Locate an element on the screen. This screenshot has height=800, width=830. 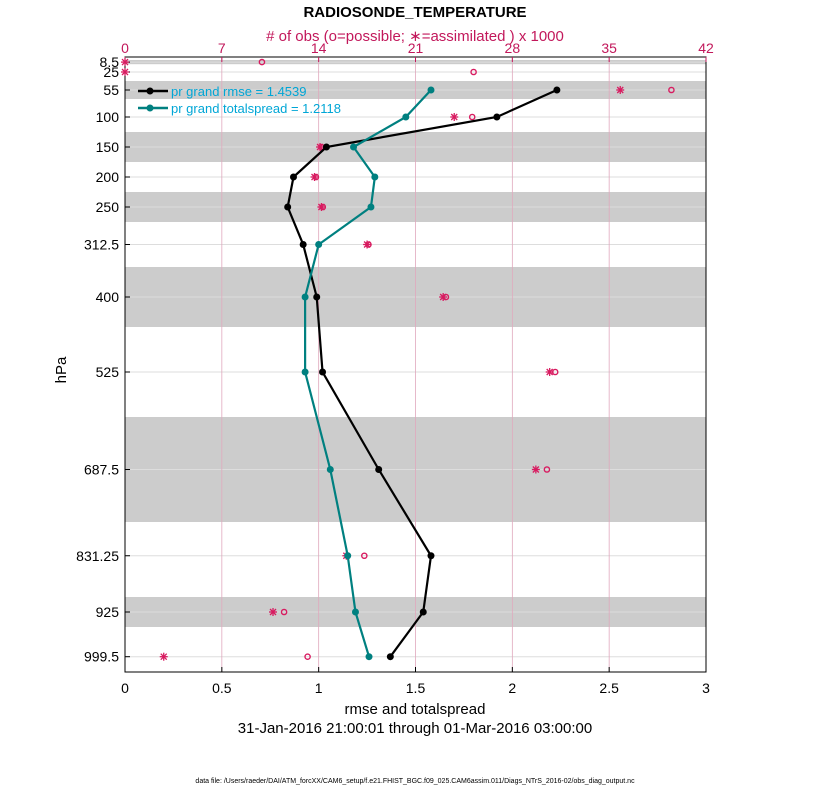
y-tick-label: 999.5 is located at coordinates (101, 657).